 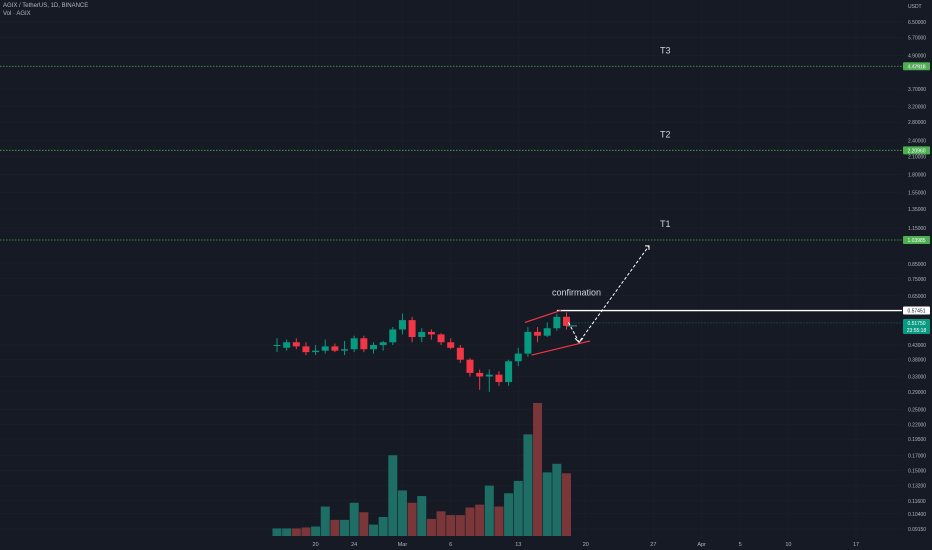 I want to click on time-axis: 20 24 Mar 6 13 20 27 Apr 5 10 17, so click(x=586, y=545).